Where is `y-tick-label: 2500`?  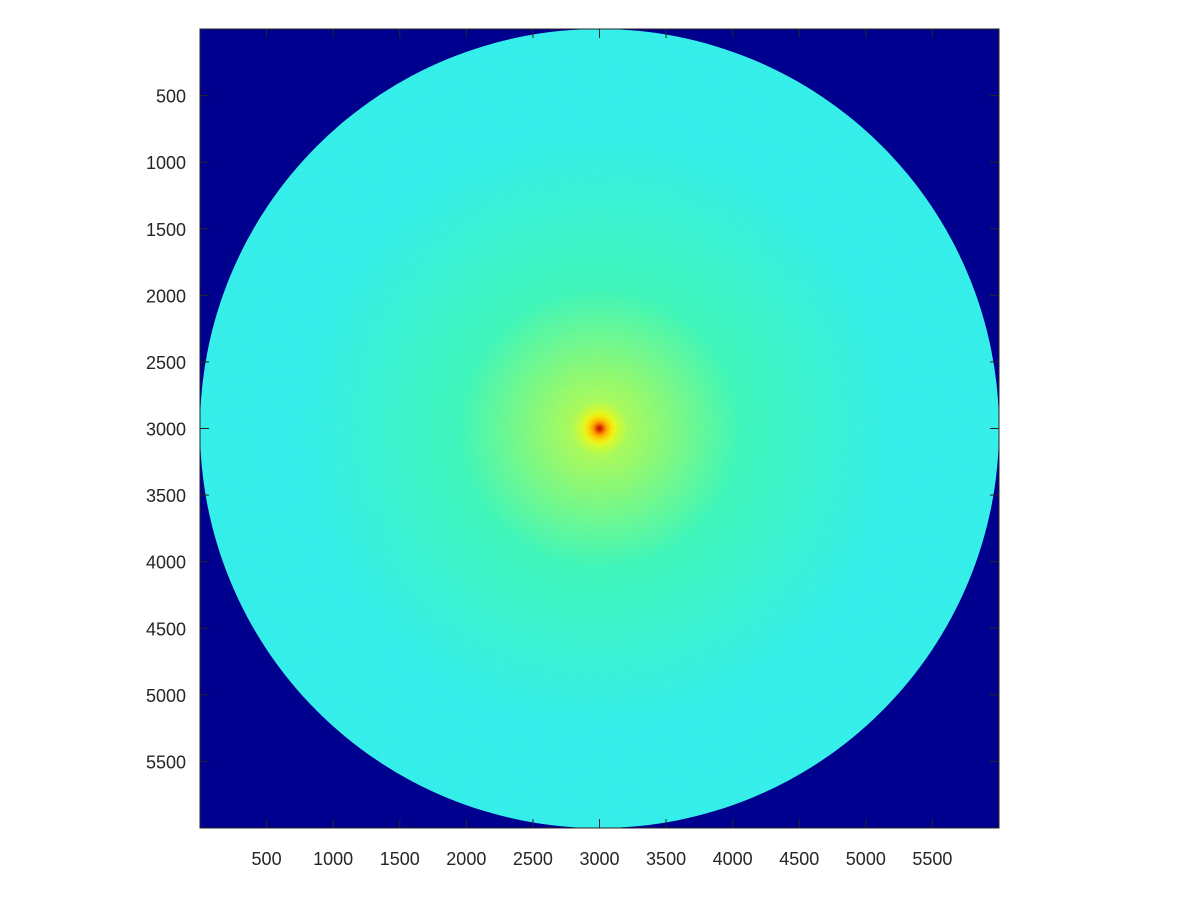 y-tick-label: 2500 is located at coordinates (166, 363).